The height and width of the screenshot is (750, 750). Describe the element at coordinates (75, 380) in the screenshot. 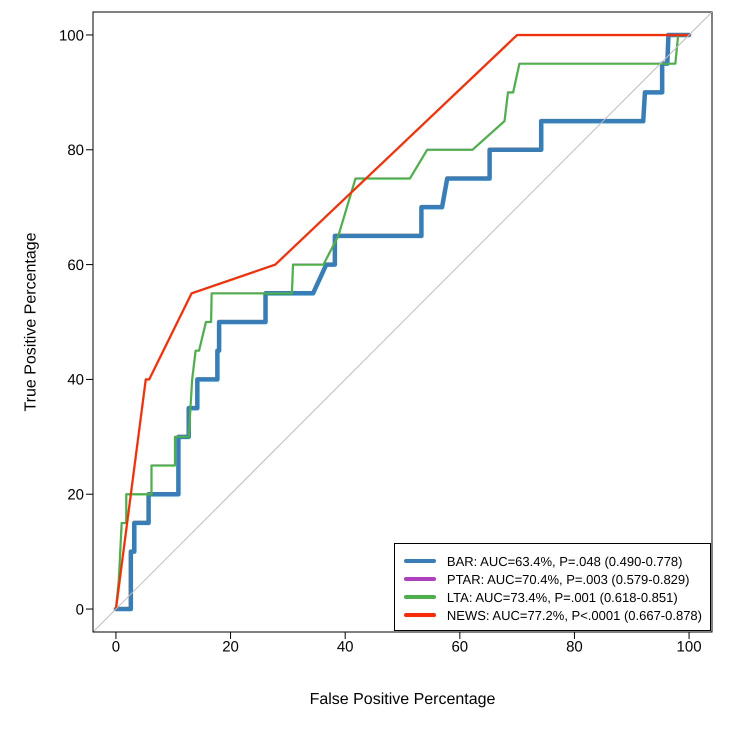

I see `y-tick-label: 40` at that location.